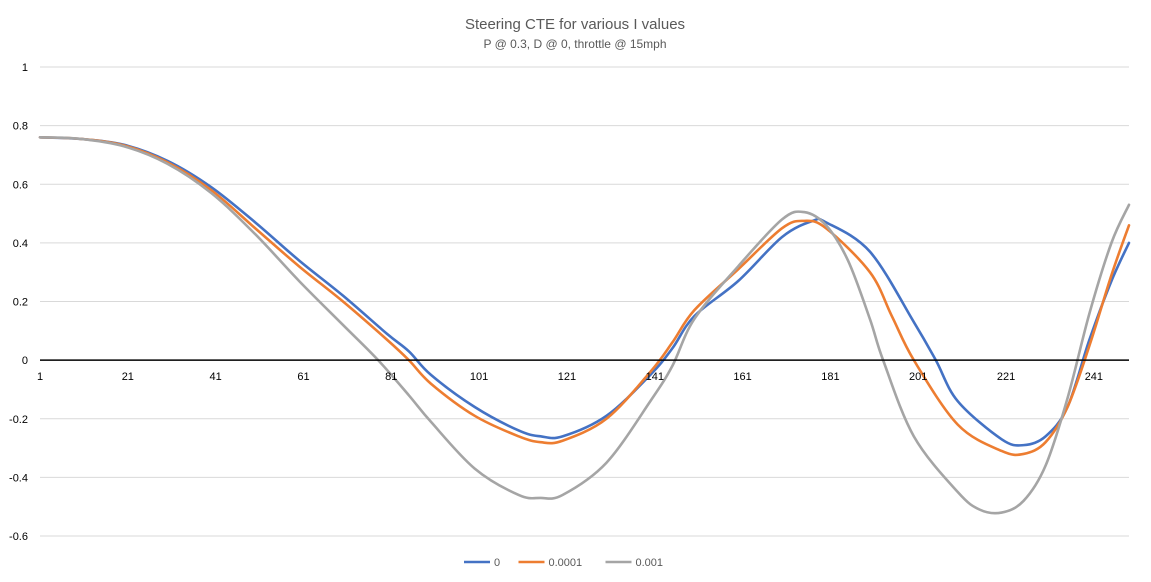 The image size is (1151, 582). What do you see at coordinates (40, 377) in the screenshot?
I see `x-tick-label: 1` at bounding box center [40, 377].